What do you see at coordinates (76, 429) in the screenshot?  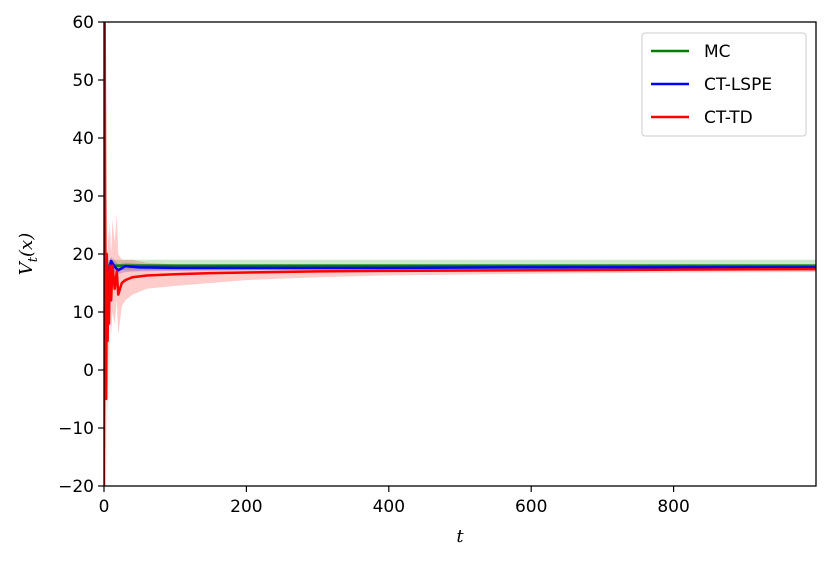 I see `y-tick-label: −10` at bounding box center [76, 429].